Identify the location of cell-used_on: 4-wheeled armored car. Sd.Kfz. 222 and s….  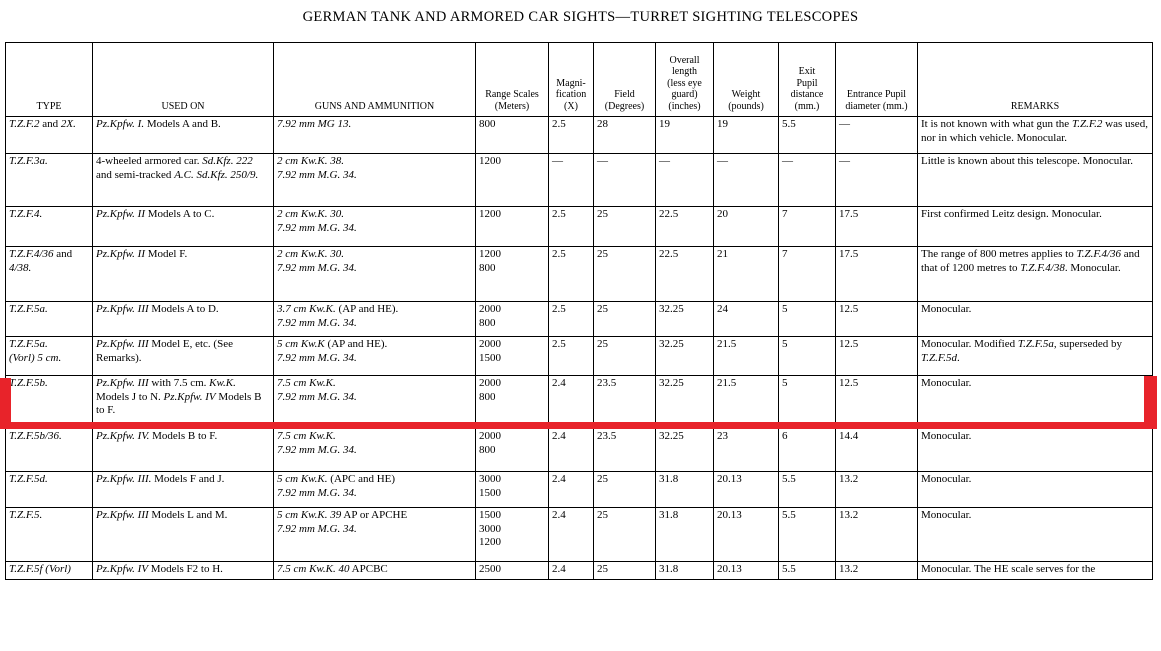
(183, 180).